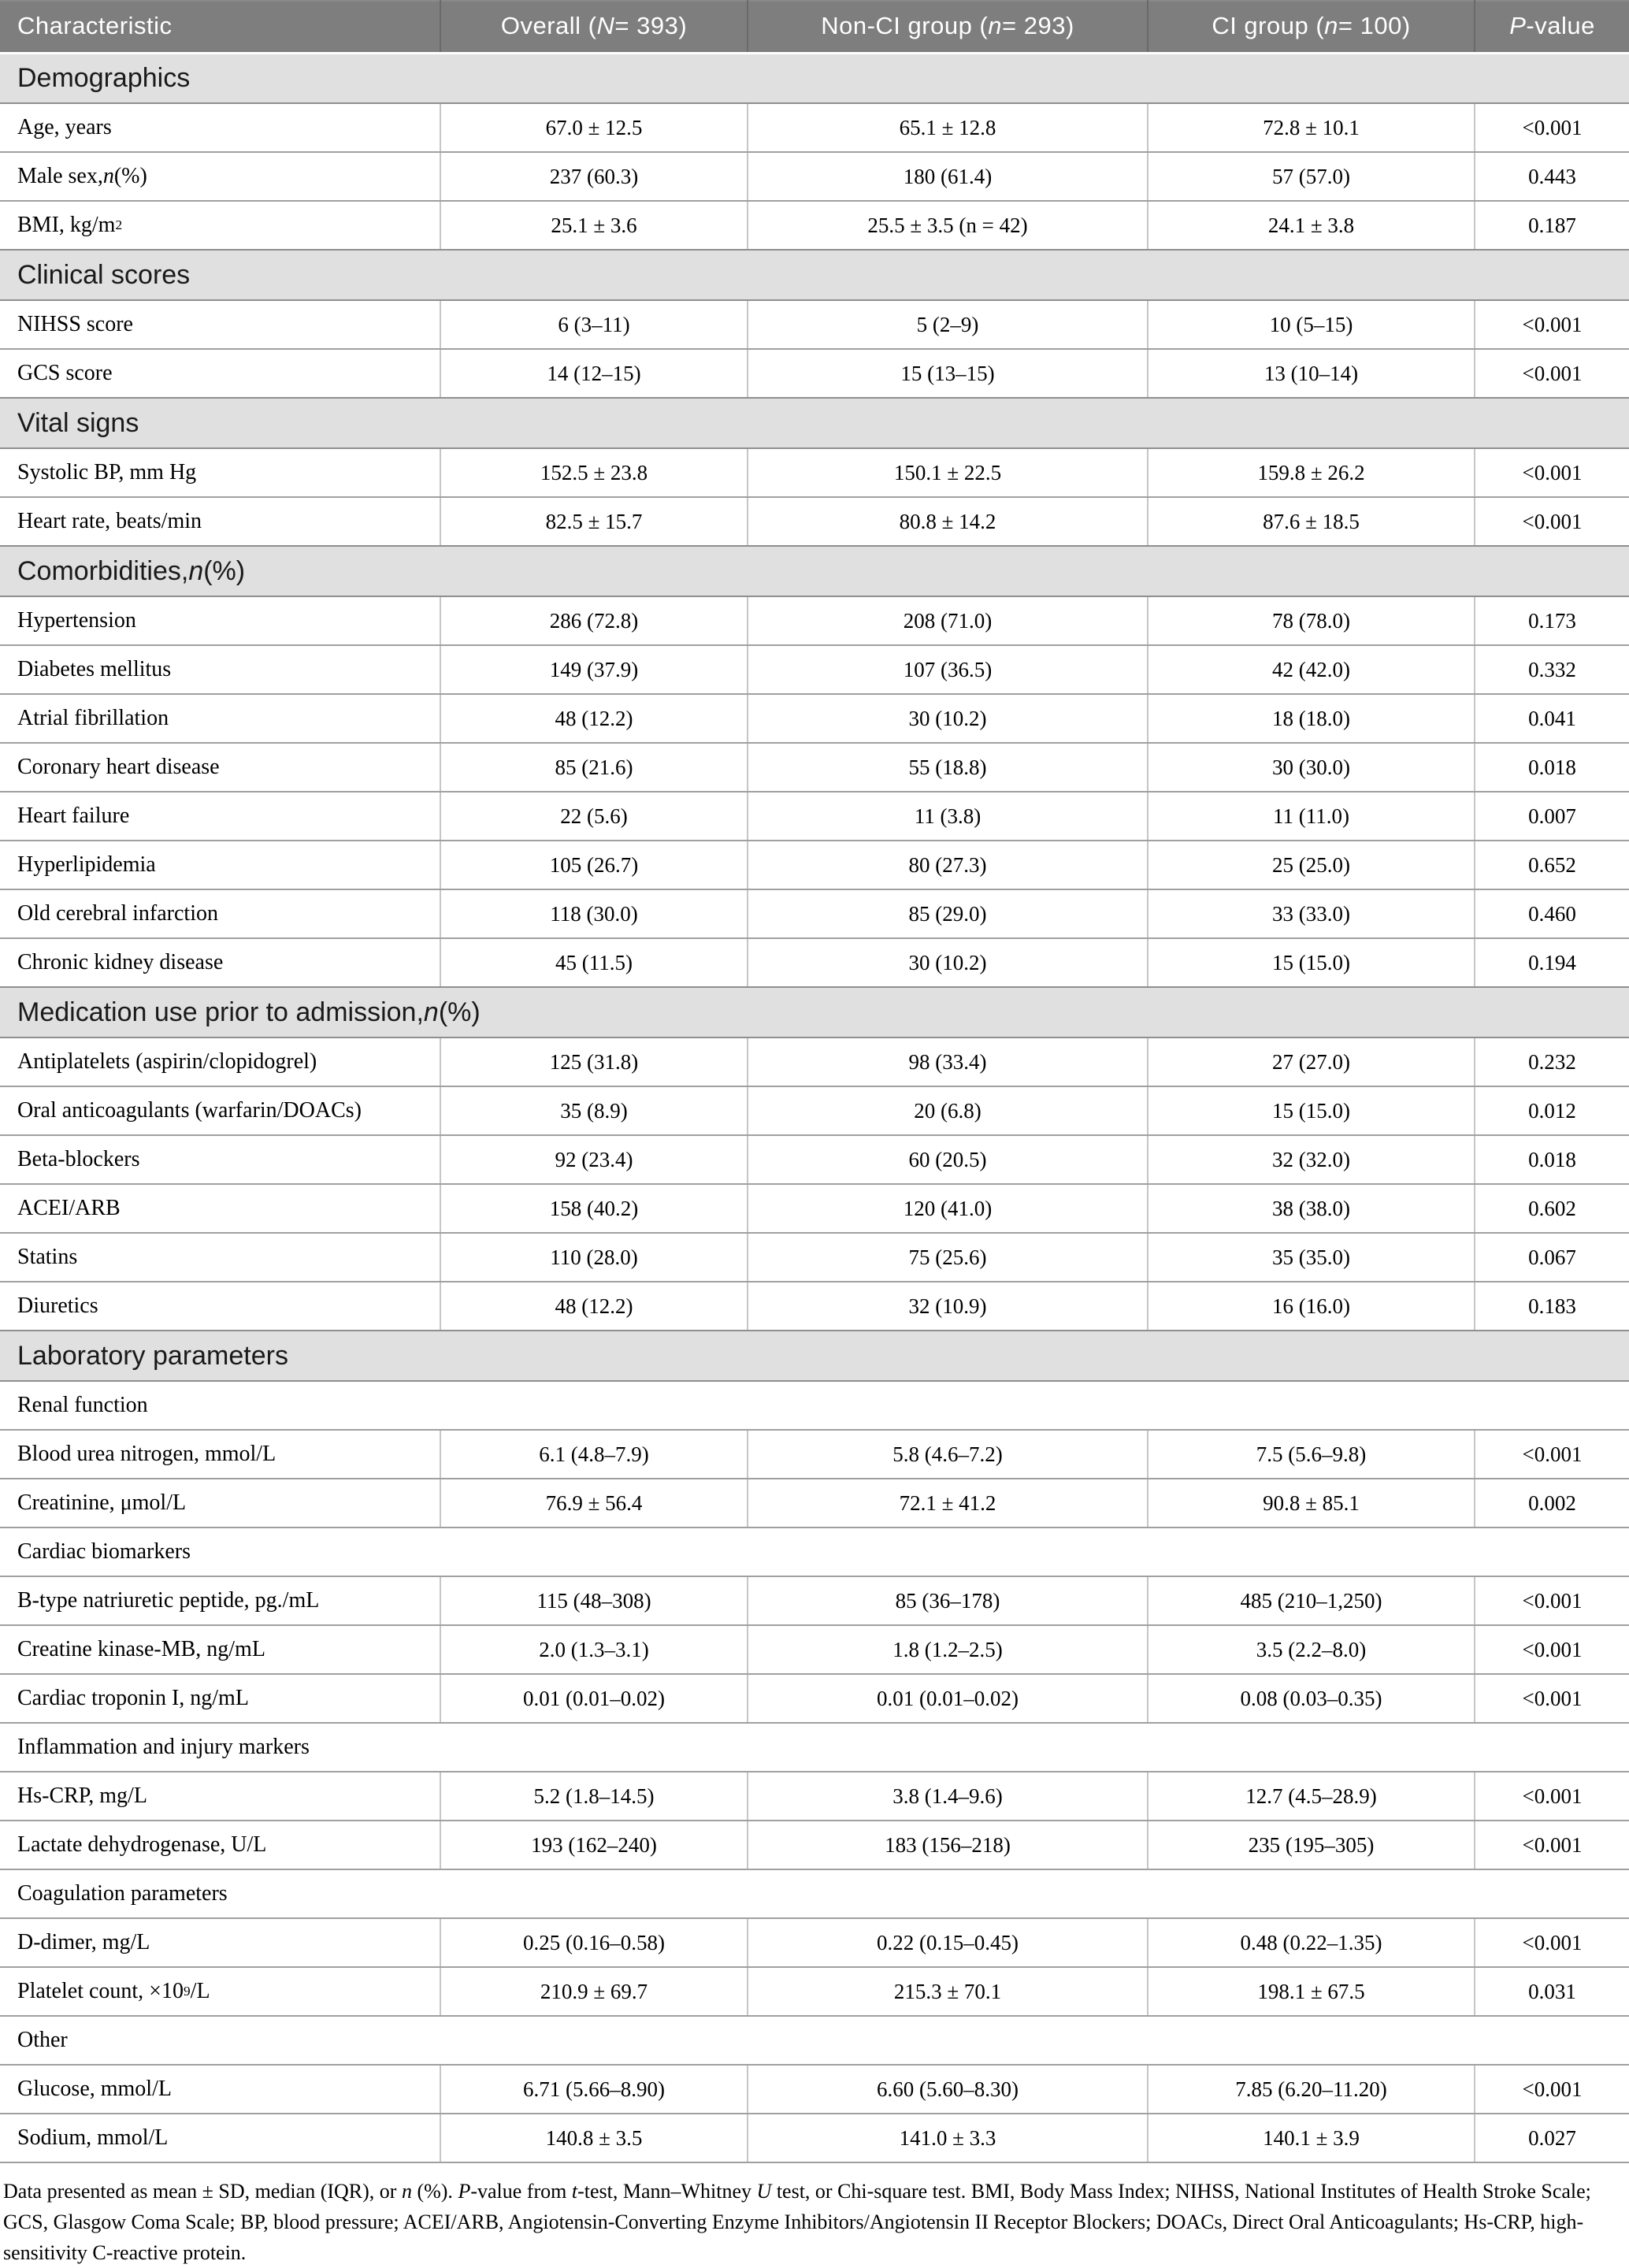 The image size is (1629, 2268). Describe the element at coordinates (107, 472) in the screenshot. I see `characteristic-cell: Systolic BP, mm Hg` at that location.